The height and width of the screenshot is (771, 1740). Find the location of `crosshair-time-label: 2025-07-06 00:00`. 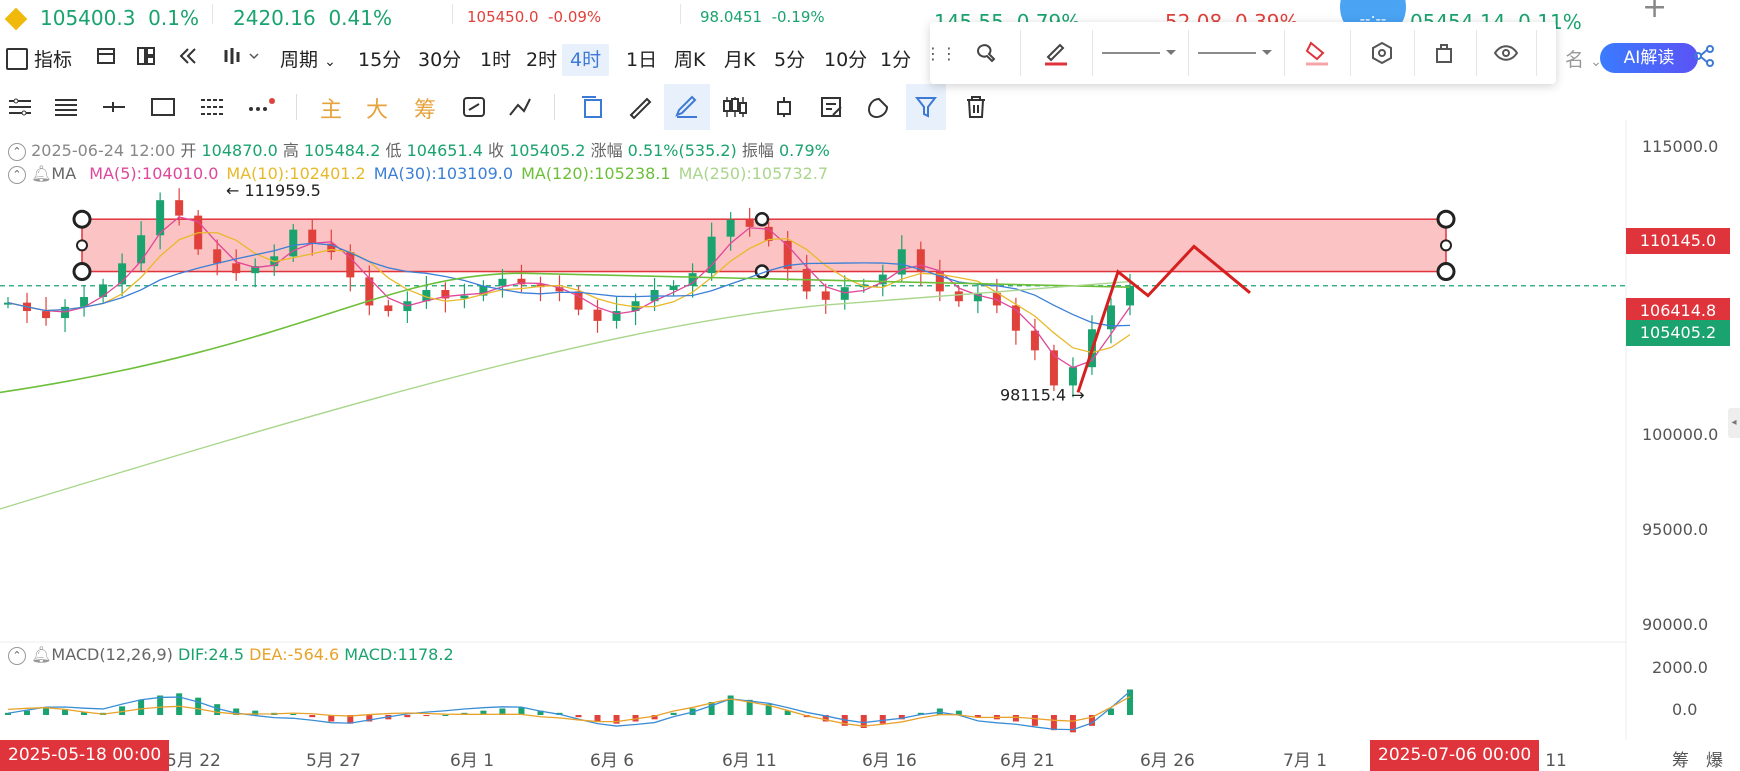

crosshair-time-label: 2025-07-06 00:00 is located at coordinates (1455, 755).